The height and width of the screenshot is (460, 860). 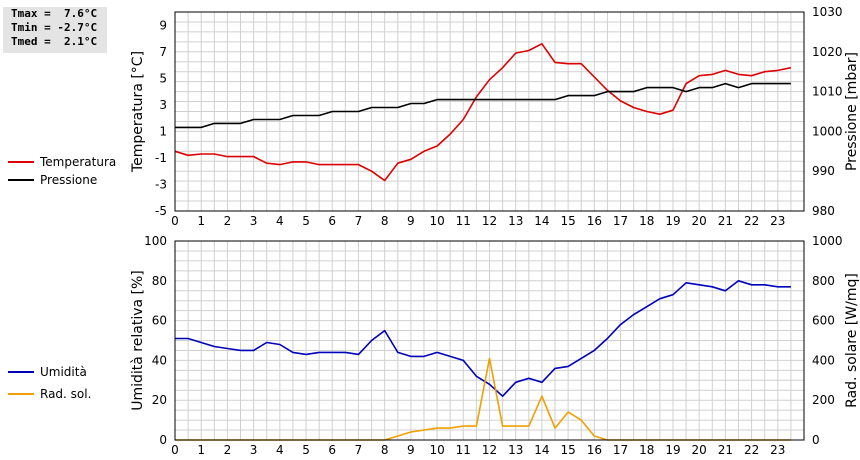 I want to click on tmin-text: Tmin = -2.7°C, so click(x=54, y=27).